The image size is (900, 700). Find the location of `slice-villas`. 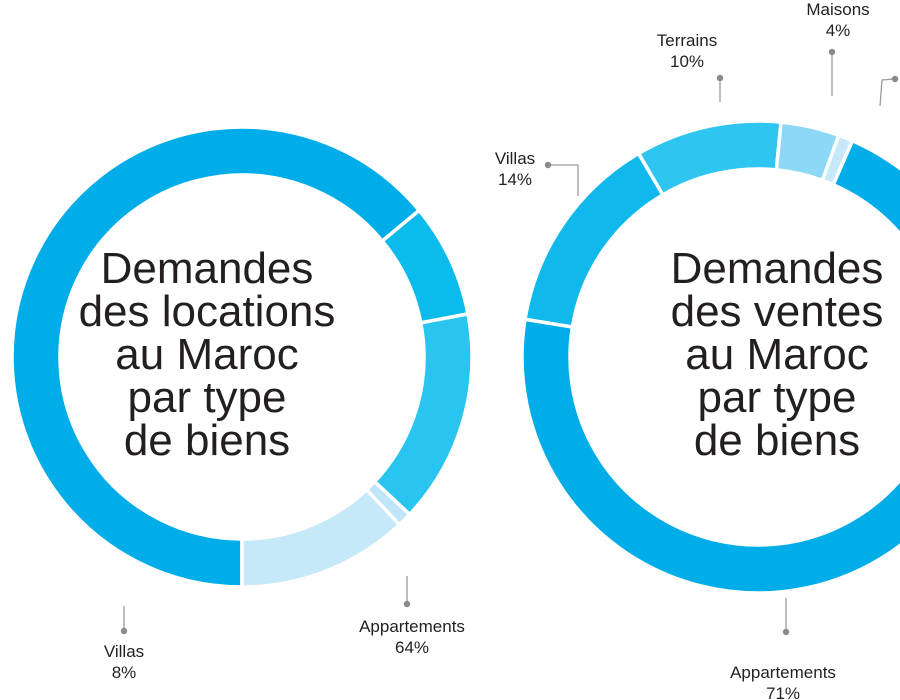

slice-villas is located at coordinates (594, 240).